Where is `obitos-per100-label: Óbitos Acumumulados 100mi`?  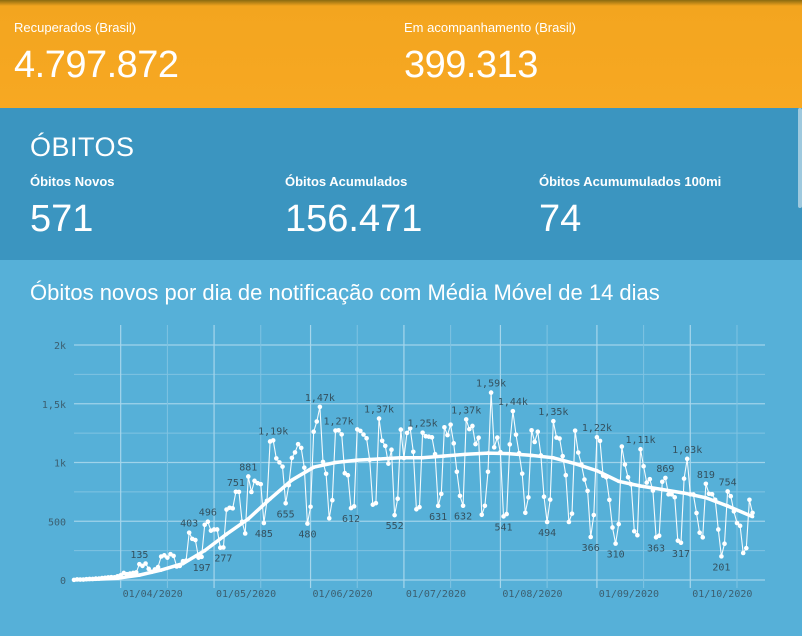
obitos-per100-label: Óbitos Acumumulados 100mi is located at coordinates (630, 181).